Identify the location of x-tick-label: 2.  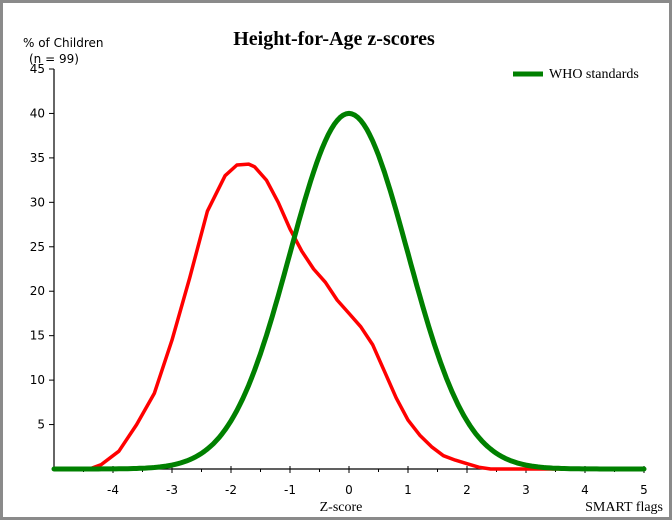
(467, 490).